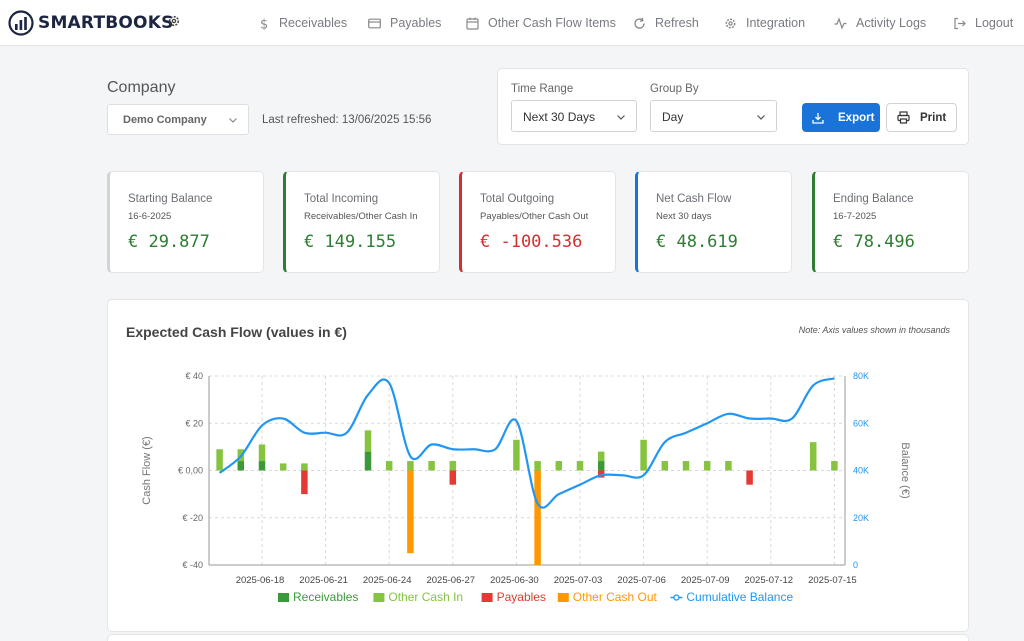  I want to click on nav-label: Activity Logs, so click(891, 23).